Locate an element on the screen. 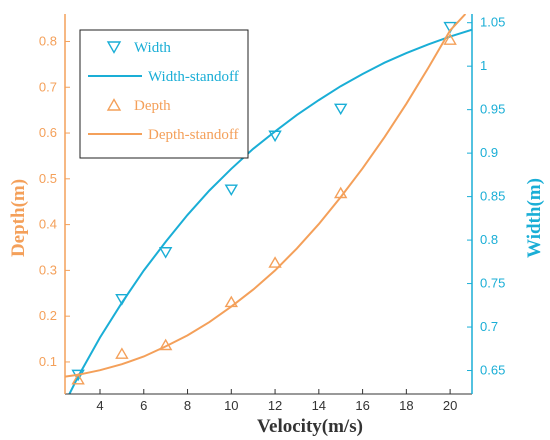  y-left-tick-label: 0.5 is located at coordinates (48, 178).